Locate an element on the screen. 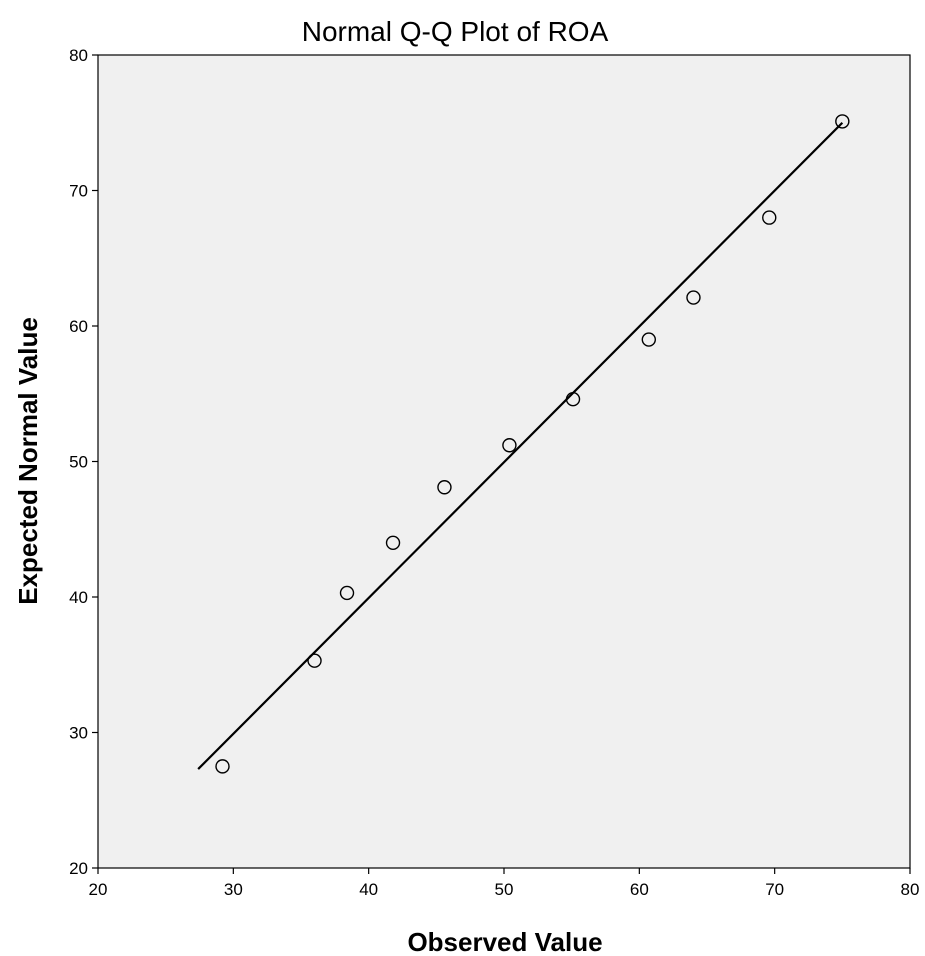 This screenshot has height=956, width=925. x-tick-label: 80 is located at coordinates (910, 889).